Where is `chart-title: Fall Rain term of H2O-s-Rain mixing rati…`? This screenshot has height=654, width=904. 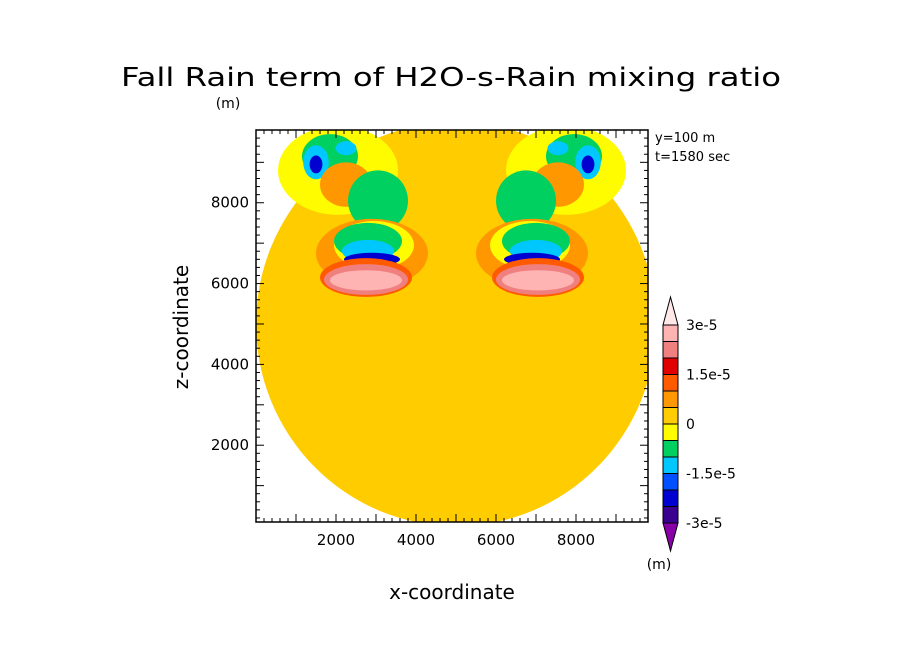
chart-title: Fall Rain term of H2O-s-Rain mixing rati… is located at coordinates (451, 78).